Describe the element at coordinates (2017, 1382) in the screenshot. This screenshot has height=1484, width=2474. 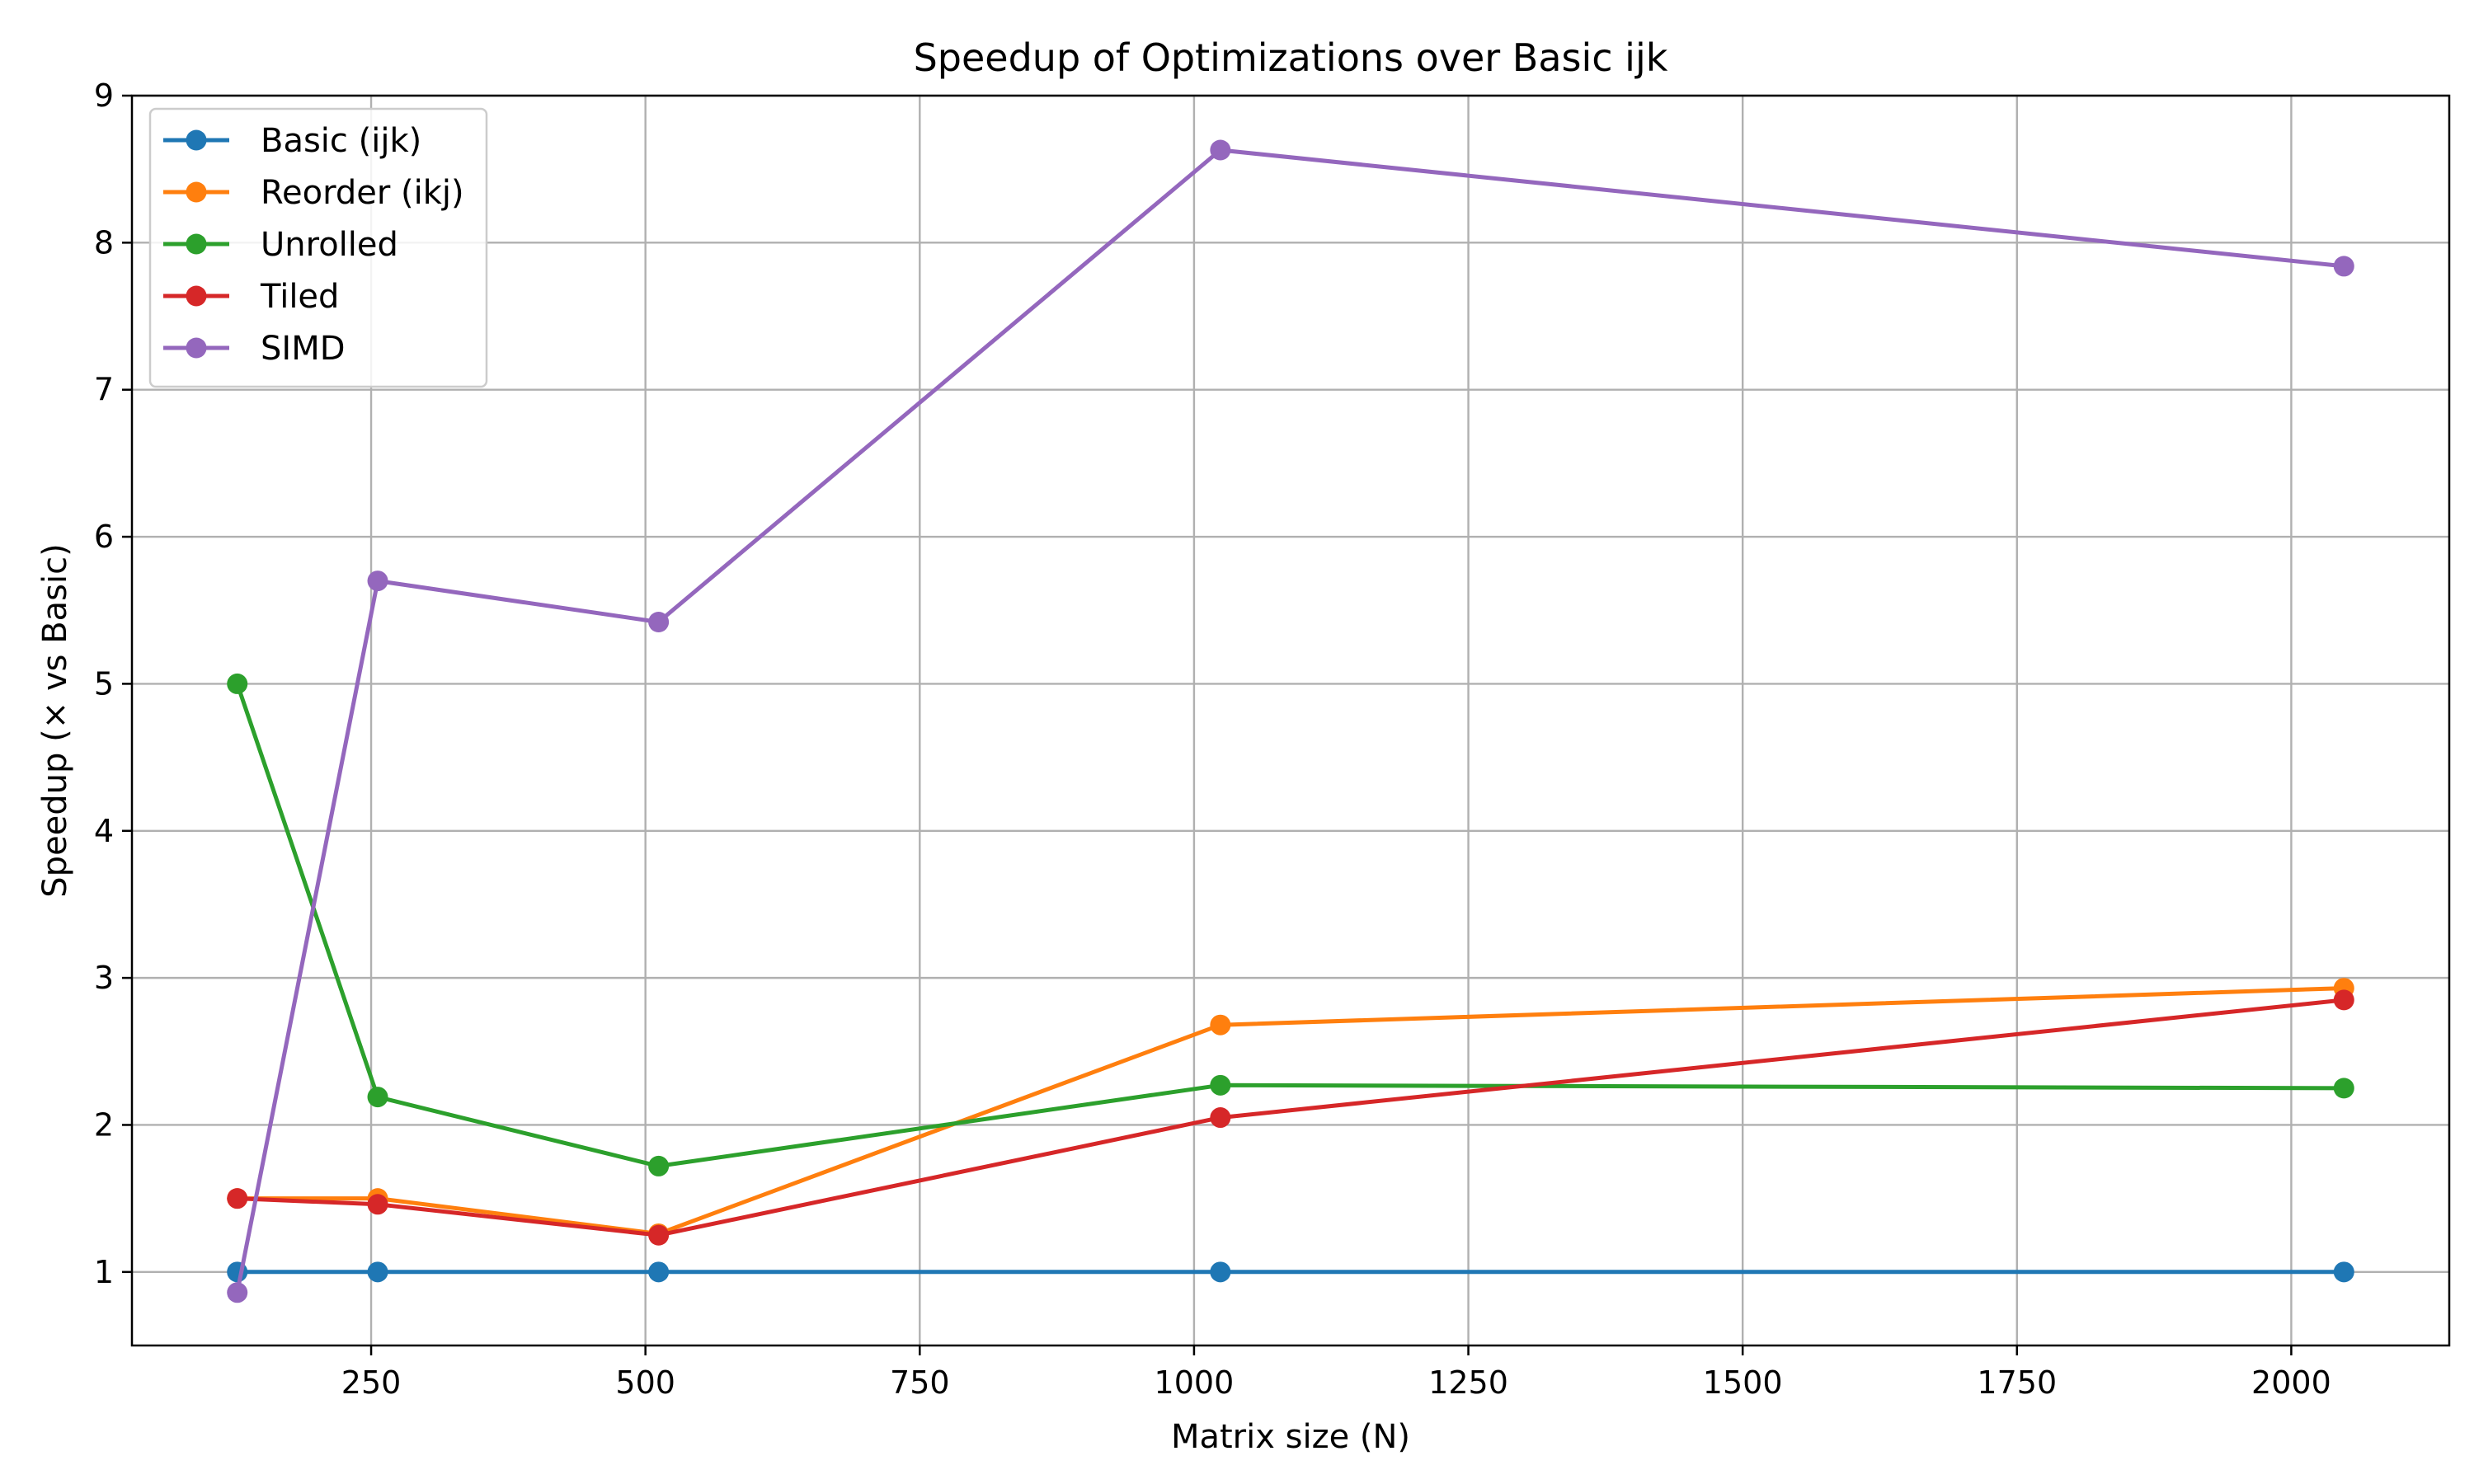
I see `x-tick-label: 1750` at that location.